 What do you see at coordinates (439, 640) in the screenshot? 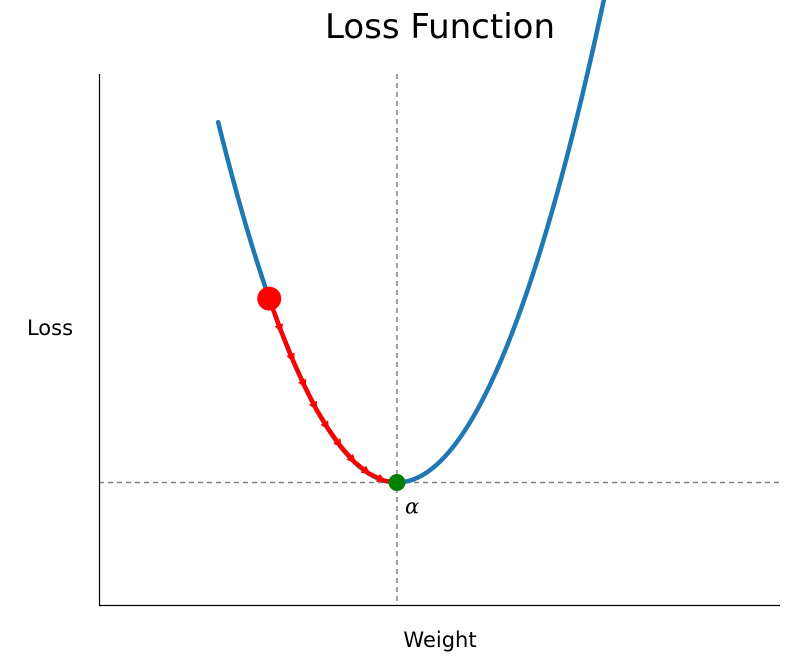
I see `x-axis-label: Weight` at bounding box center [439, 640].